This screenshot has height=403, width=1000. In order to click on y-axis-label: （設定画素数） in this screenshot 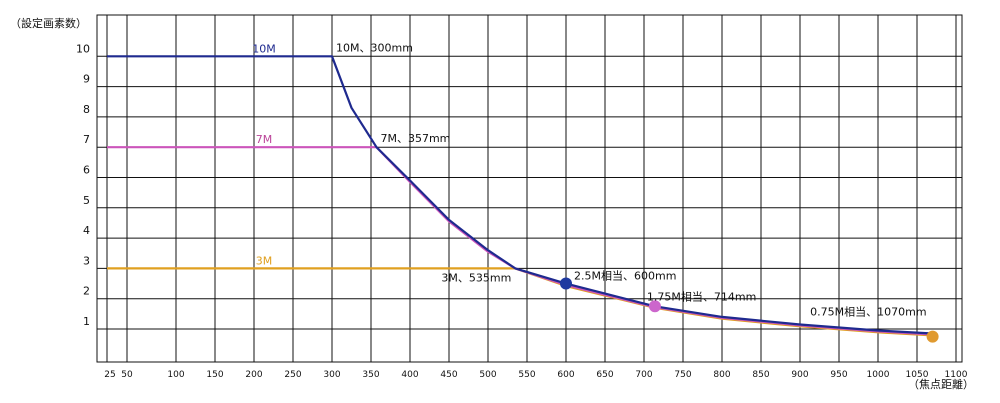, I will do `click(48, 23)`.